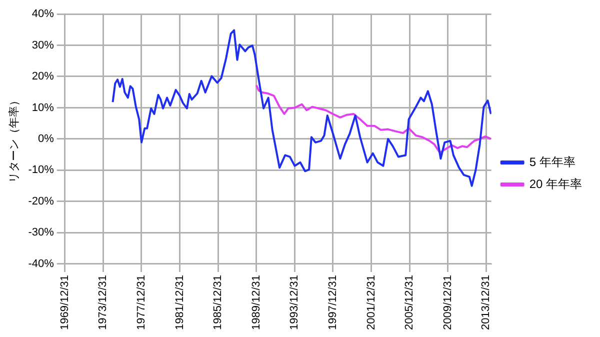 The width and height of the screenshot is (600, 337). I want to click on y-axis-title: リターン（年率）, so click(14, 138).